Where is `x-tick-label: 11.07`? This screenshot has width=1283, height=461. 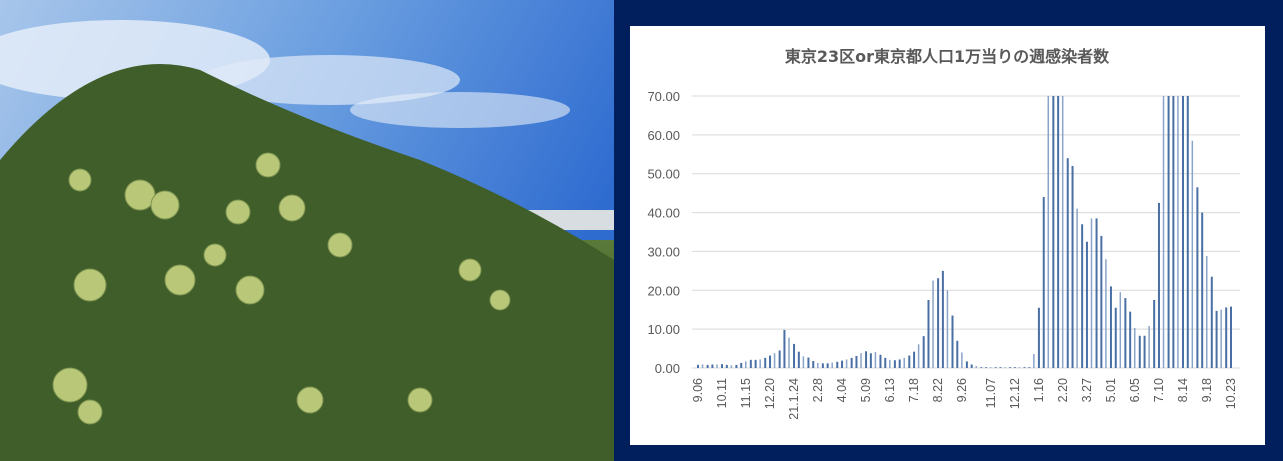
x-tick-label: 11.07 is located at coordinates (991, 393).